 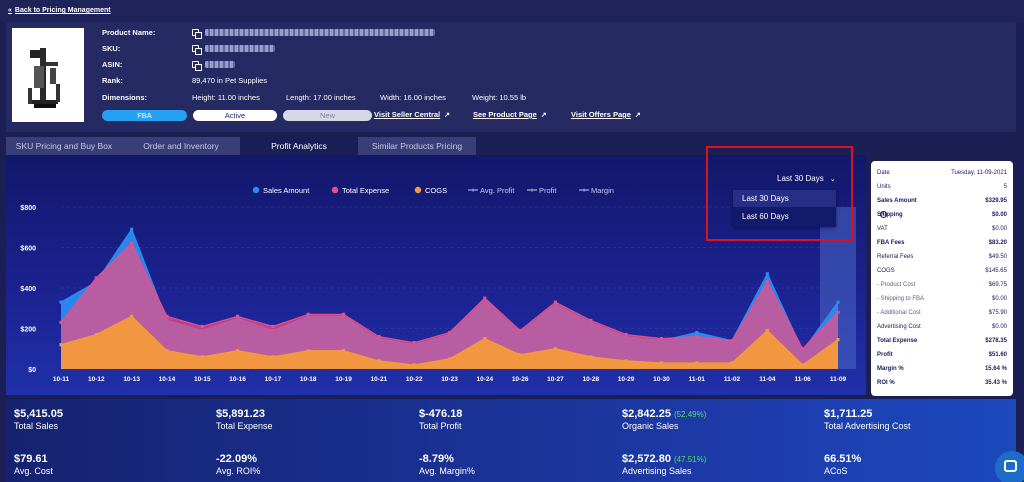 What do you see at coordinates (883, 173) in the screenshot?
I see `detail-label: Date` at bounding box center [883, 173].